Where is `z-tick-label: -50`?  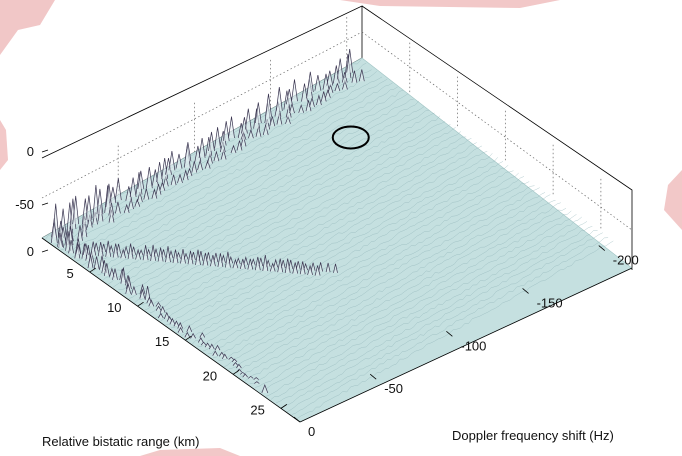
z-tick-label: -50 is located at coordinates (24, 204).